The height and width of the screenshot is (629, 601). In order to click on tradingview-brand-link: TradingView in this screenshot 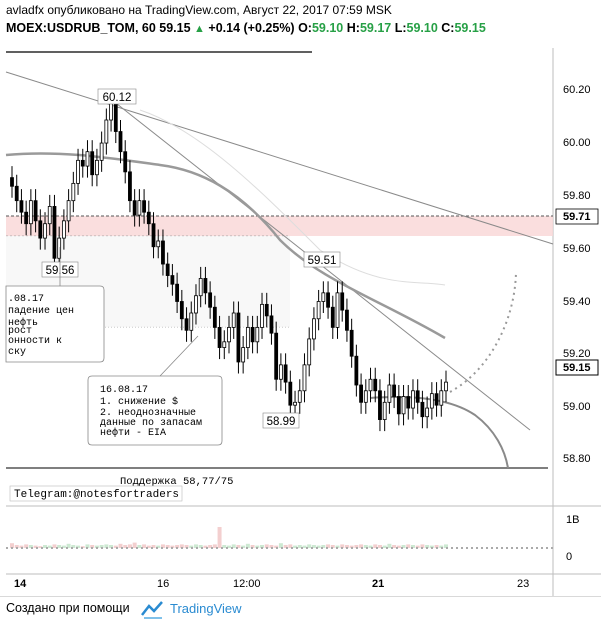, I will do `click(206, 608)`.